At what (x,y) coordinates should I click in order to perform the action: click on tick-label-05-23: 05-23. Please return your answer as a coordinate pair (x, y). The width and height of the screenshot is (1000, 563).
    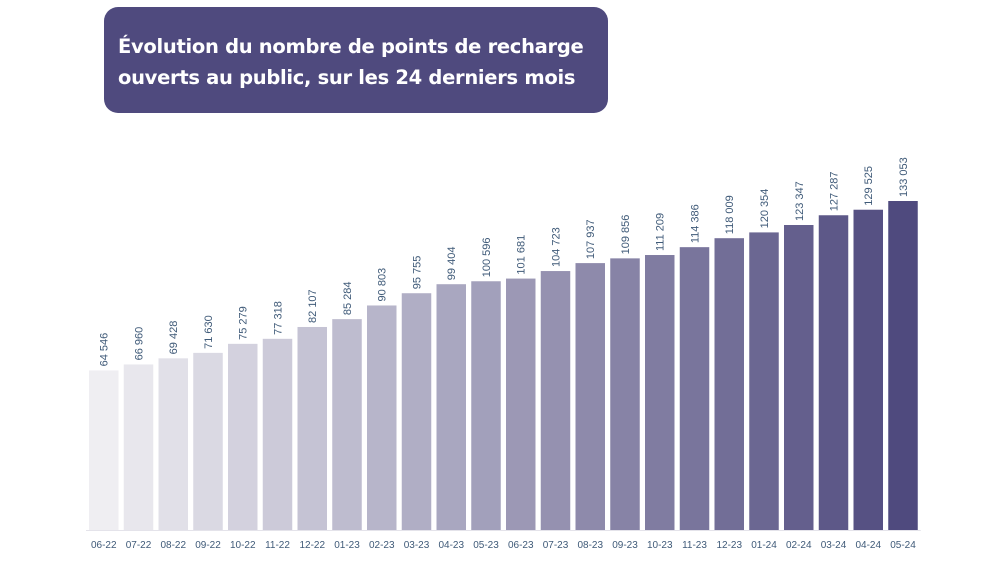
    Looking at the image, I should click on (486, 545).